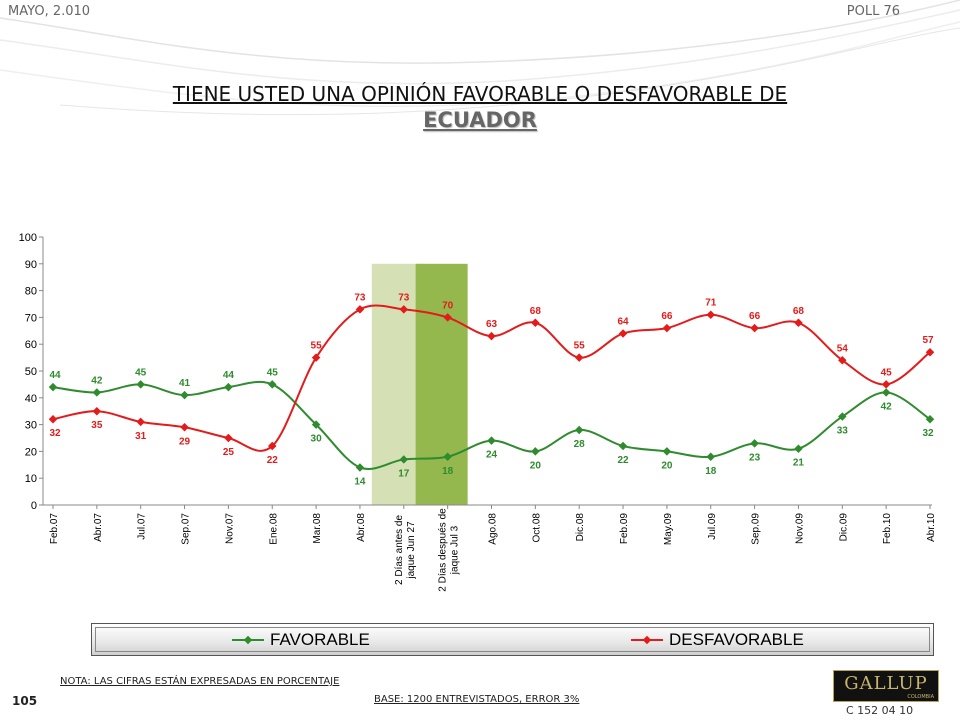  Describe the element at coordinates (361, 527) in the screenshot. I see `x-tick-label: Abr.08` at that location.